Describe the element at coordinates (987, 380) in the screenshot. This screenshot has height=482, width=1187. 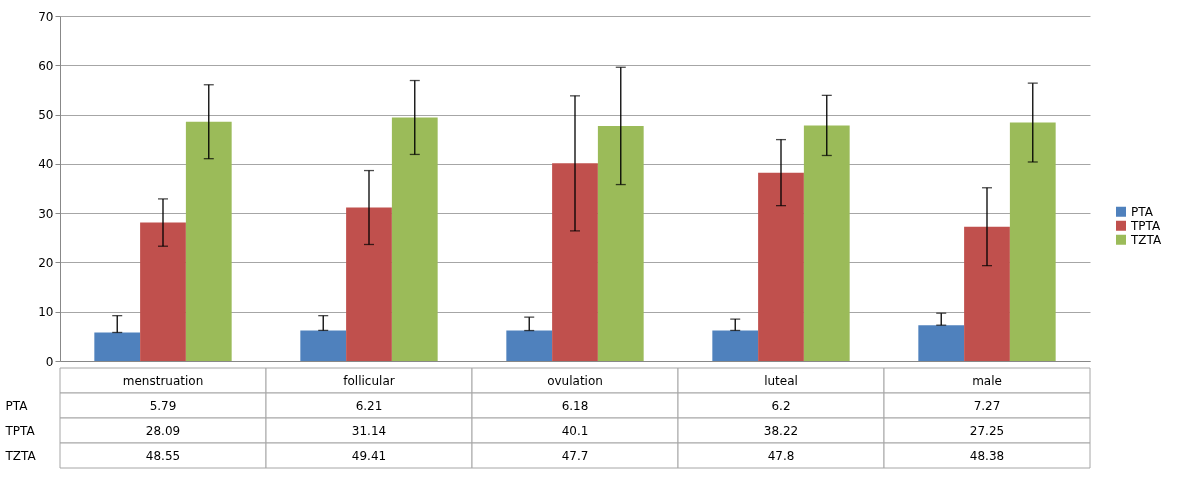
I see `x-tick-label: male` at that location.